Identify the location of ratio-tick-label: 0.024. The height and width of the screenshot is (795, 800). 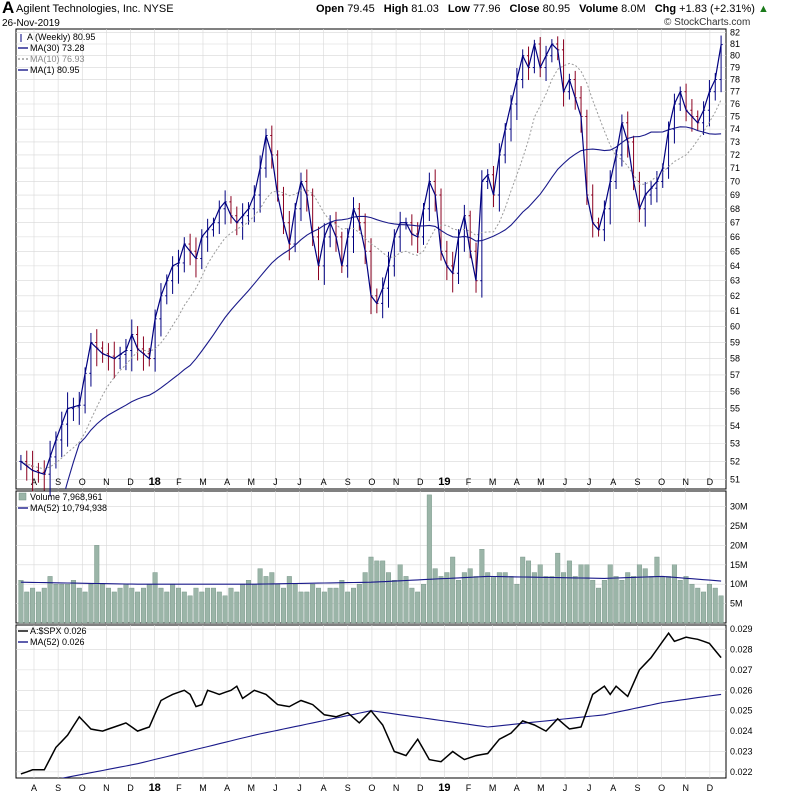
(741, 731).